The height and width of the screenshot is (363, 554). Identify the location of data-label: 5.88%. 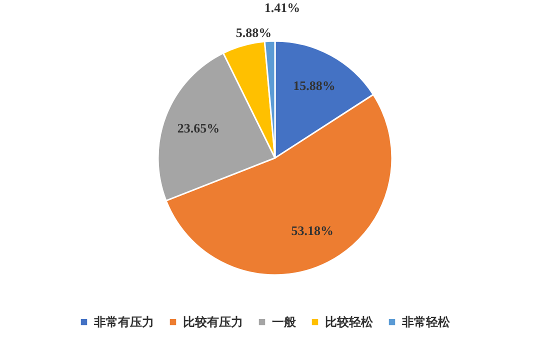
(254, 32).